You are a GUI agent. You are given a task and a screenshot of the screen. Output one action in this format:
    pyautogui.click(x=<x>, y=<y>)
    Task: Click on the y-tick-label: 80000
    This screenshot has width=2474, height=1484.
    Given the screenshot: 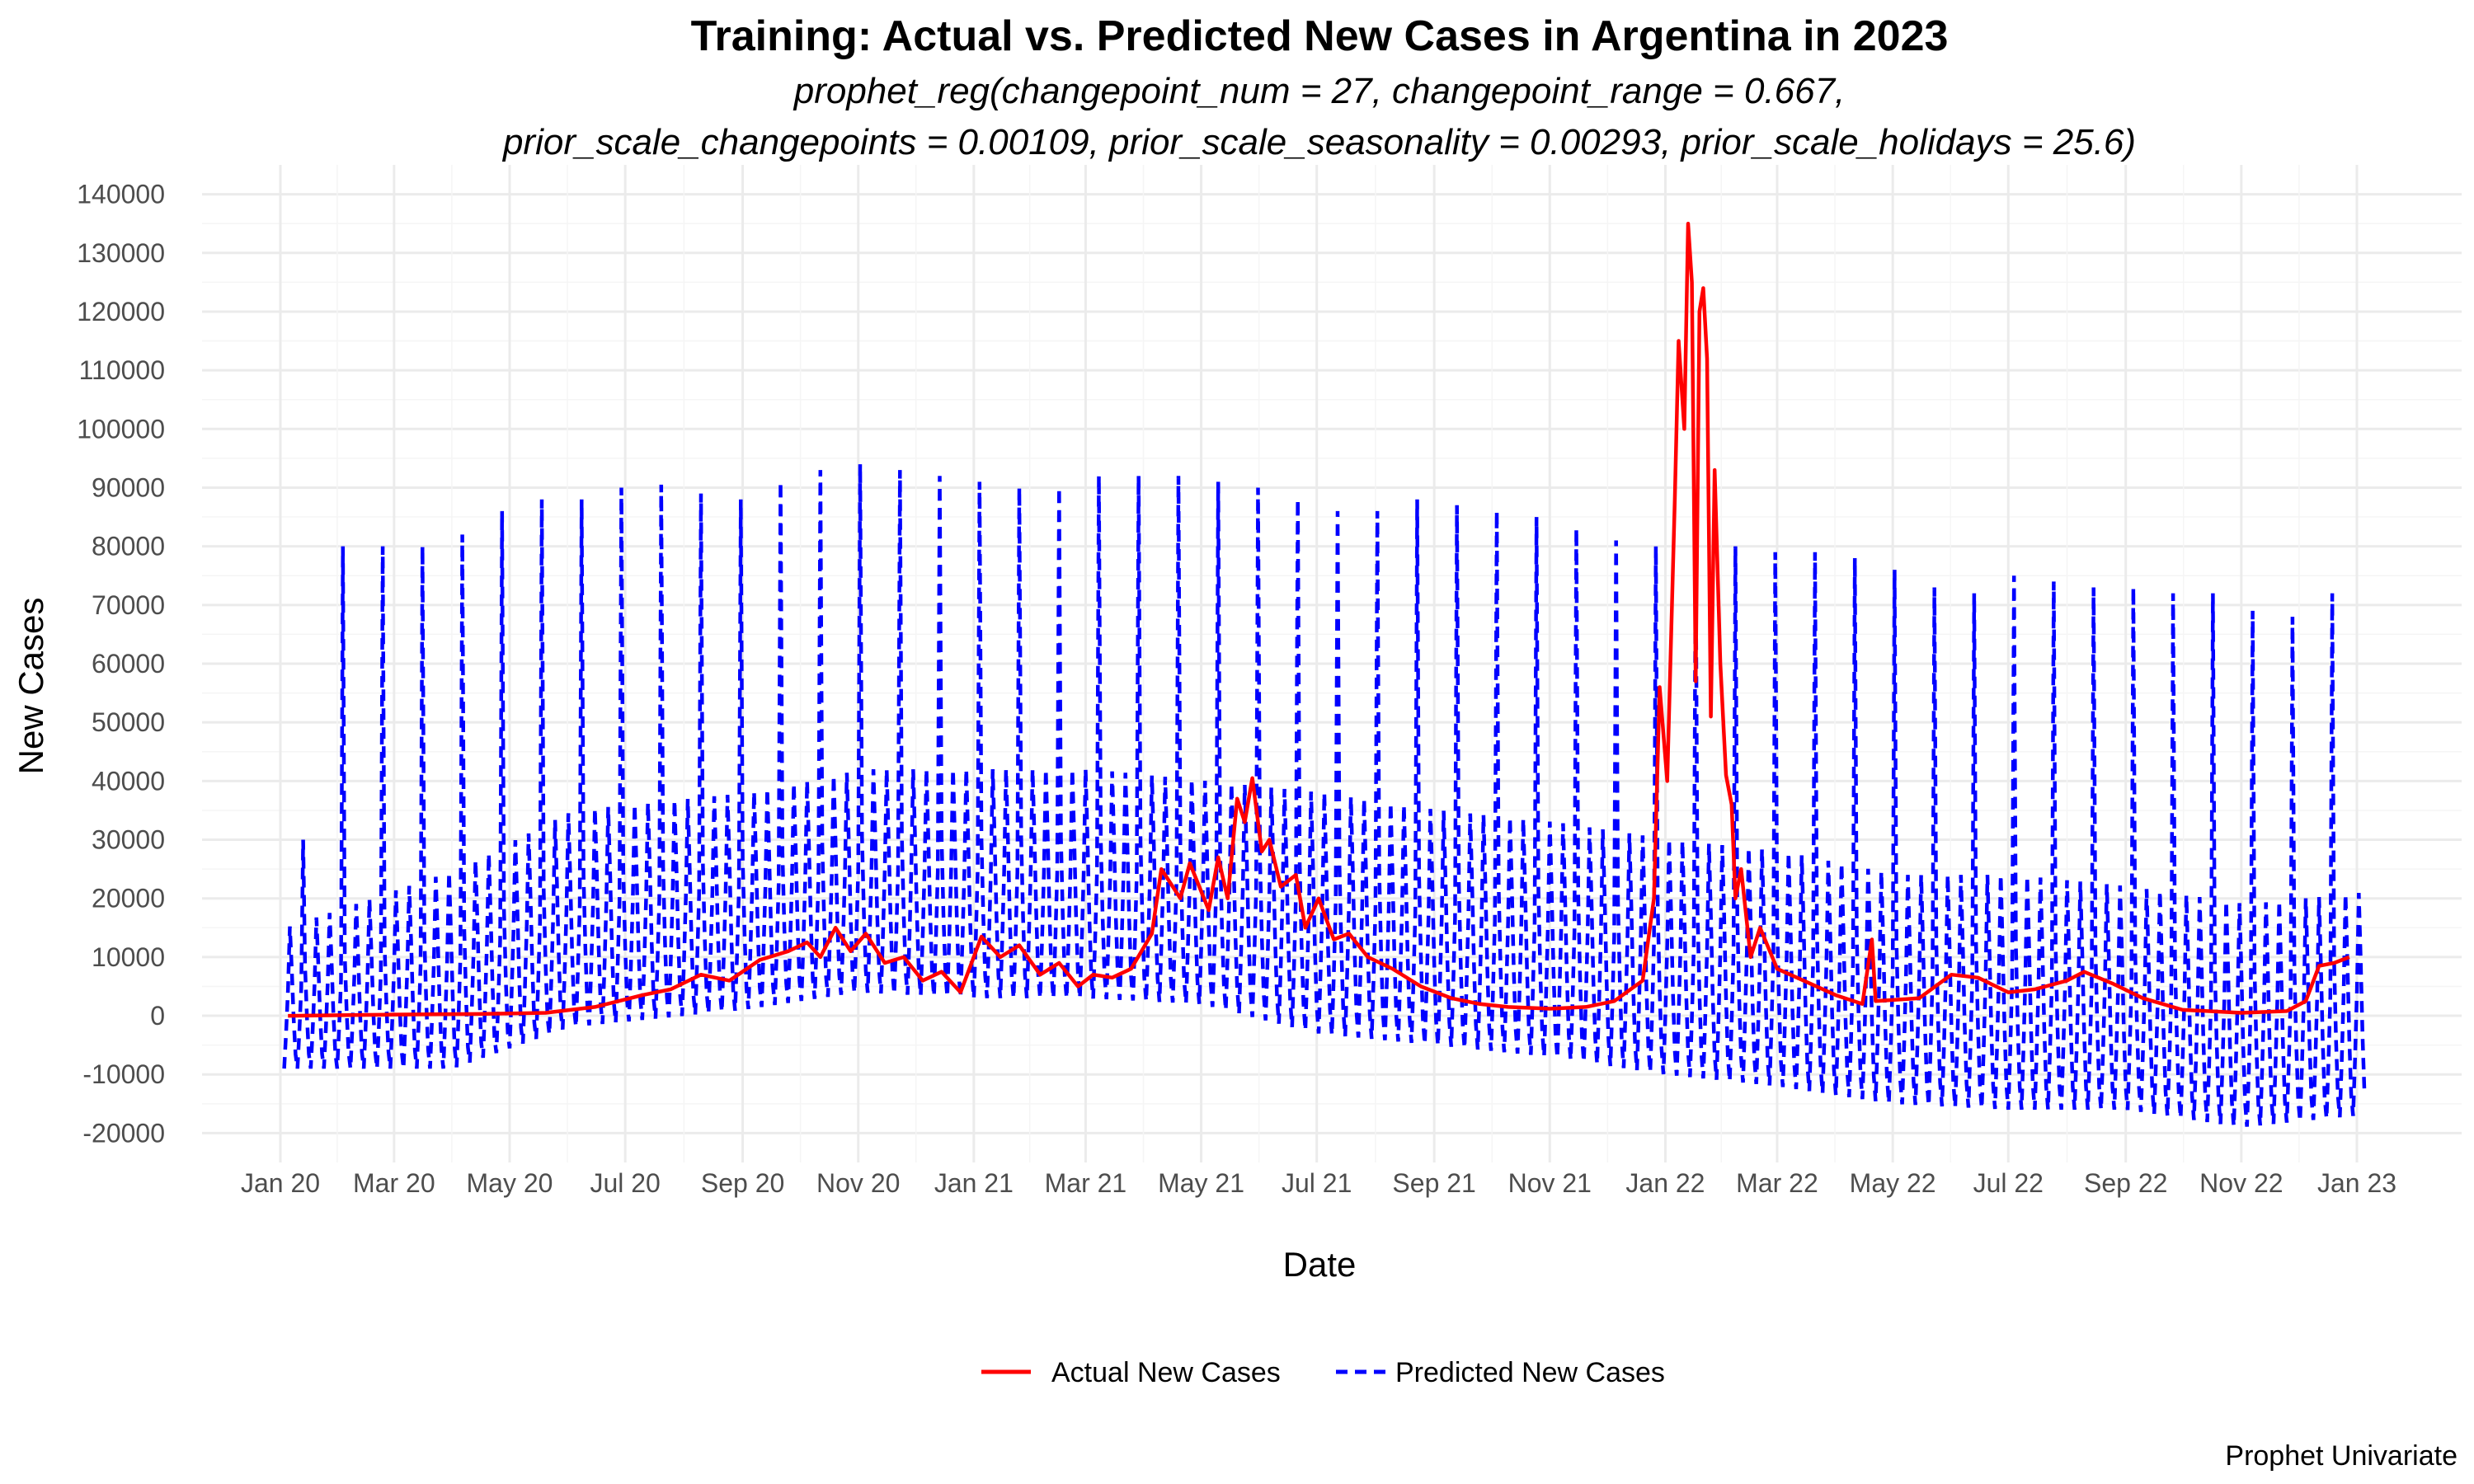 What is the action you would take?
    pyautogui.click(x=128, y=546)
    